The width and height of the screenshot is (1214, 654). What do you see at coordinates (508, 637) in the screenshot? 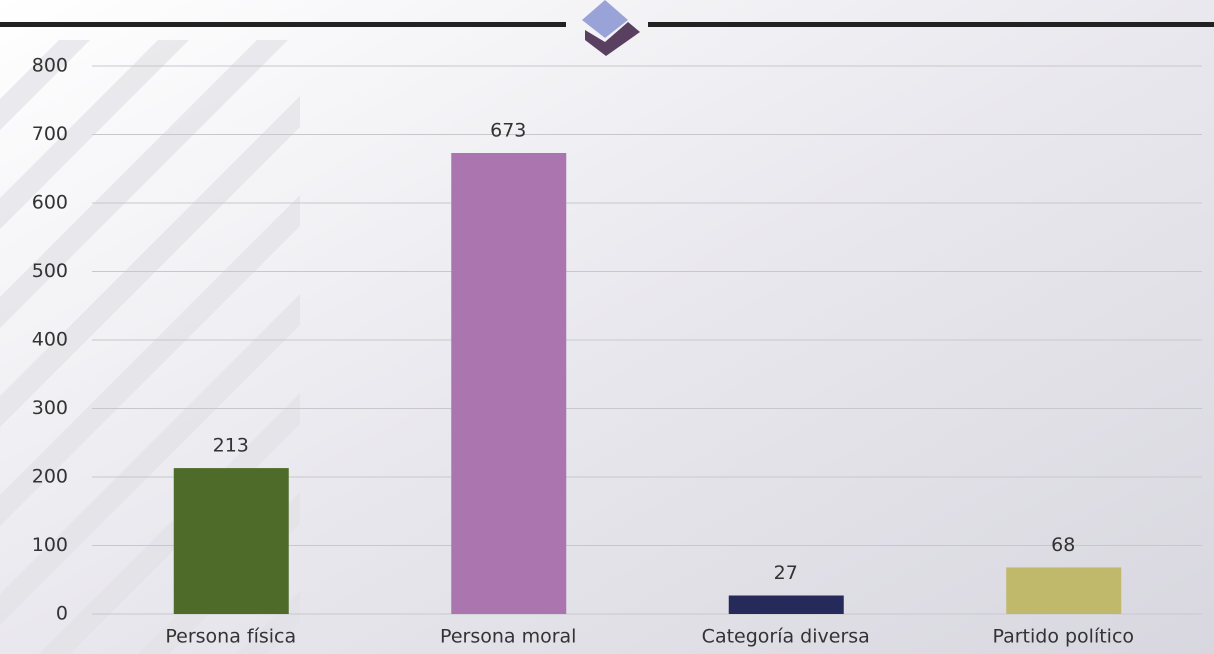
I see `x-tick-label: Persona moral` at bounding box center [508, 637].